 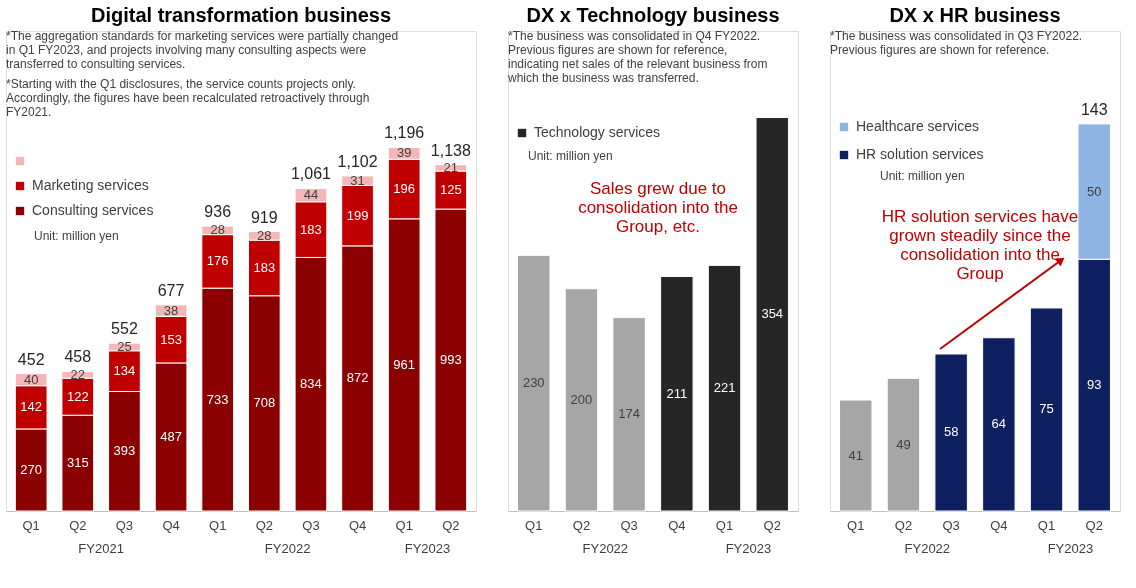 I want to click on data-label: 142, so click(x=31, y=407).